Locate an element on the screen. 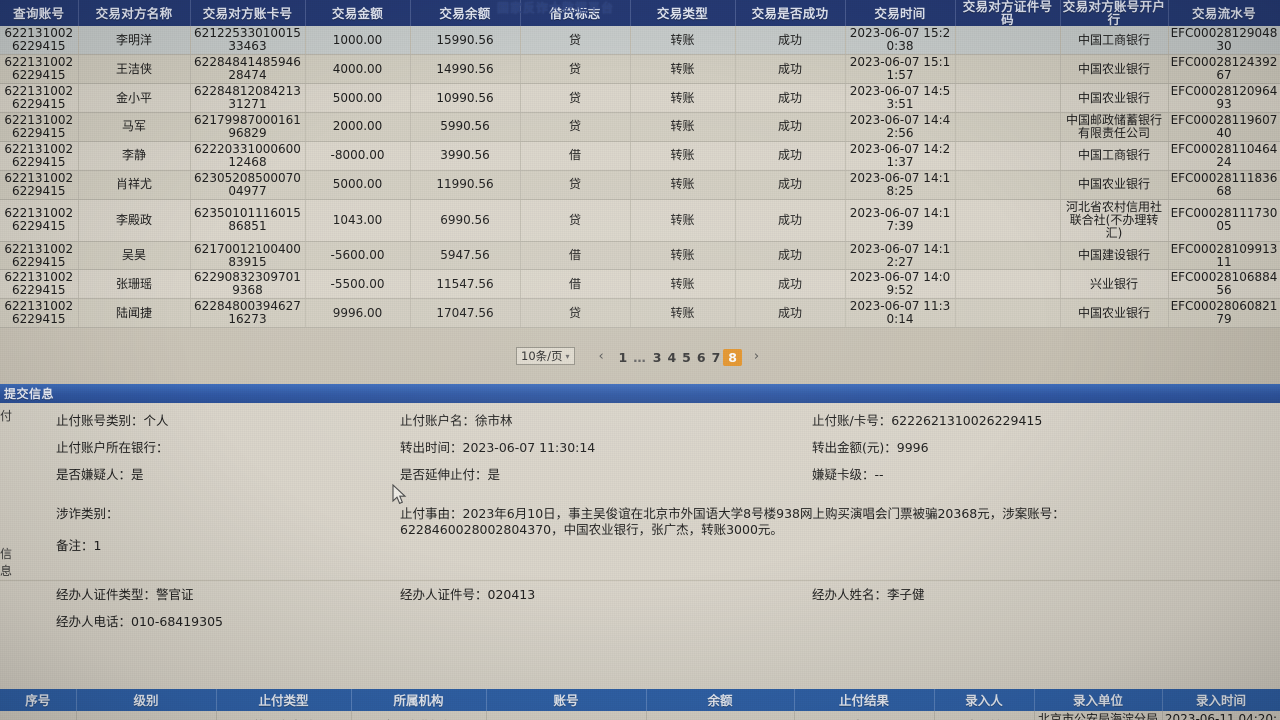 The height and width of the screenshot is (720, 1280). page-number-4: 4 is located at coordinates (672, 357).